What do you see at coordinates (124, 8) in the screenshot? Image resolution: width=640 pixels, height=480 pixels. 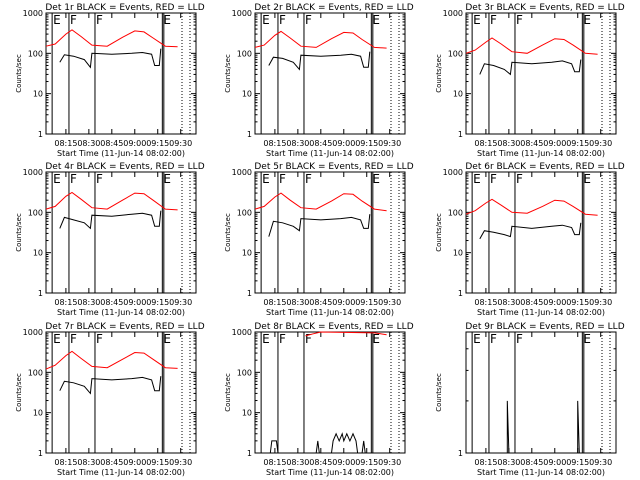 I see `panel-title: Det 1r BLACK = Events, RED = LLD` at bounding box center [124, 8].